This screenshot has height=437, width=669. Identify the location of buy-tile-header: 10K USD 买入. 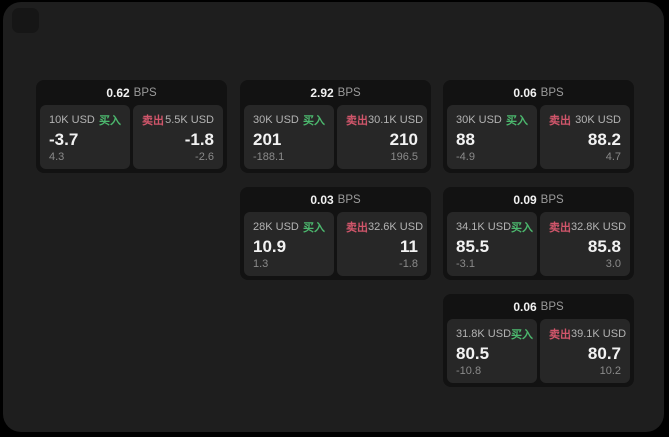
(85, 120).